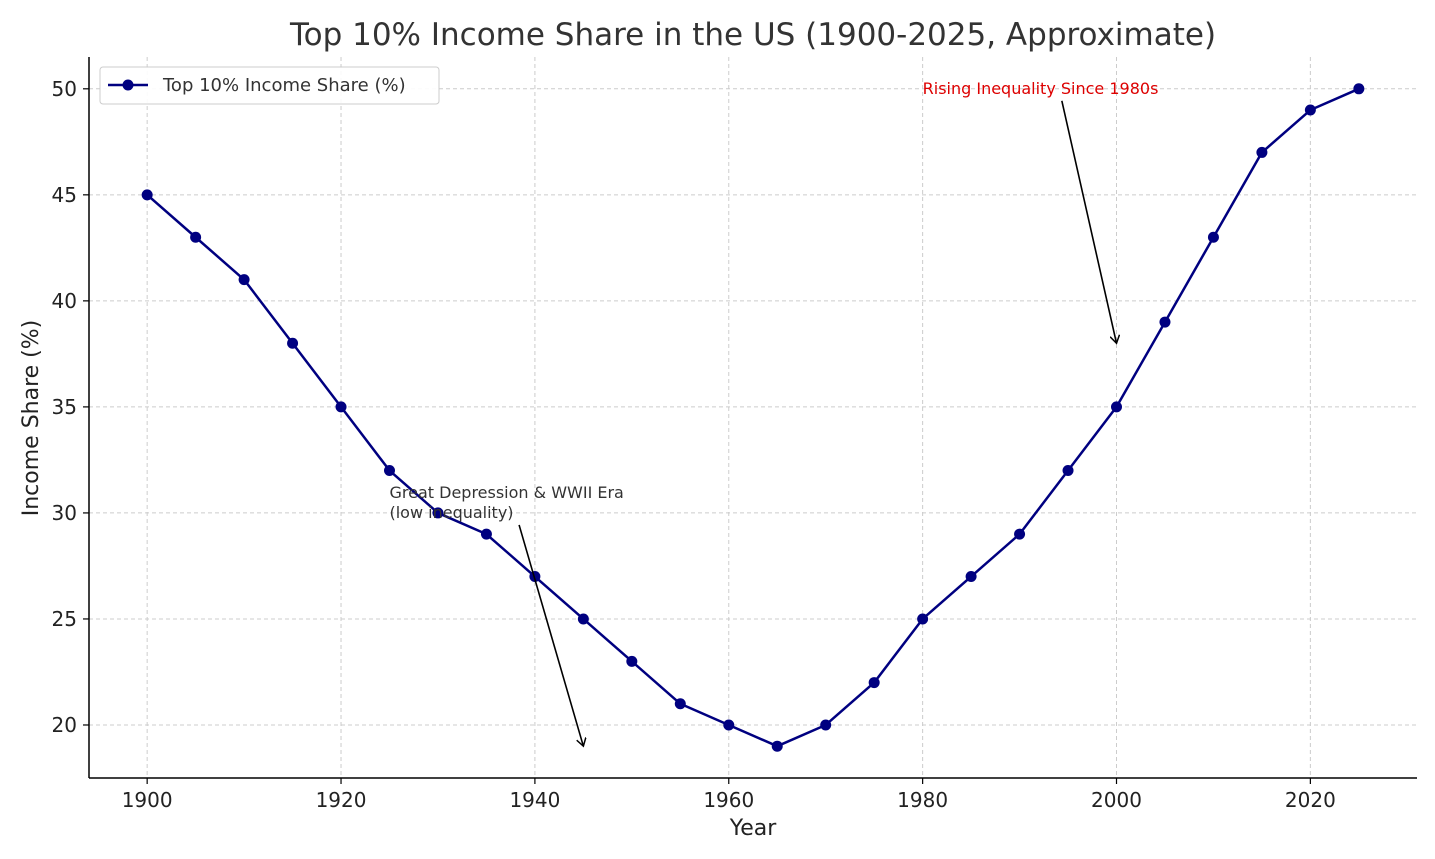 The width and height of the screenshot is (1435, 859). What do you see at coordinates (64, 513) in the screenshot?
I see `y-tick-label: 30` at bounding box center [64, 513].